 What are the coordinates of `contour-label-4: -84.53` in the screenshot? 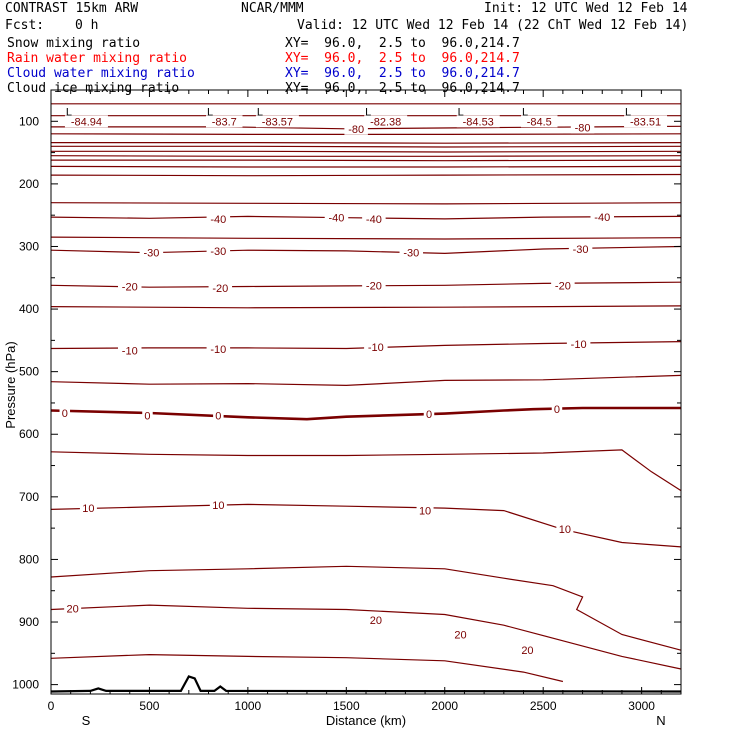 It's located at (478, 122).